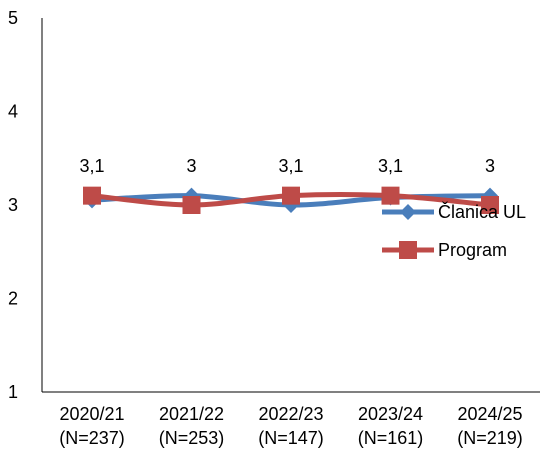 The image size is (545, 460). I want to click on x-tick-sublabel: (N=219), so click(490, 438).